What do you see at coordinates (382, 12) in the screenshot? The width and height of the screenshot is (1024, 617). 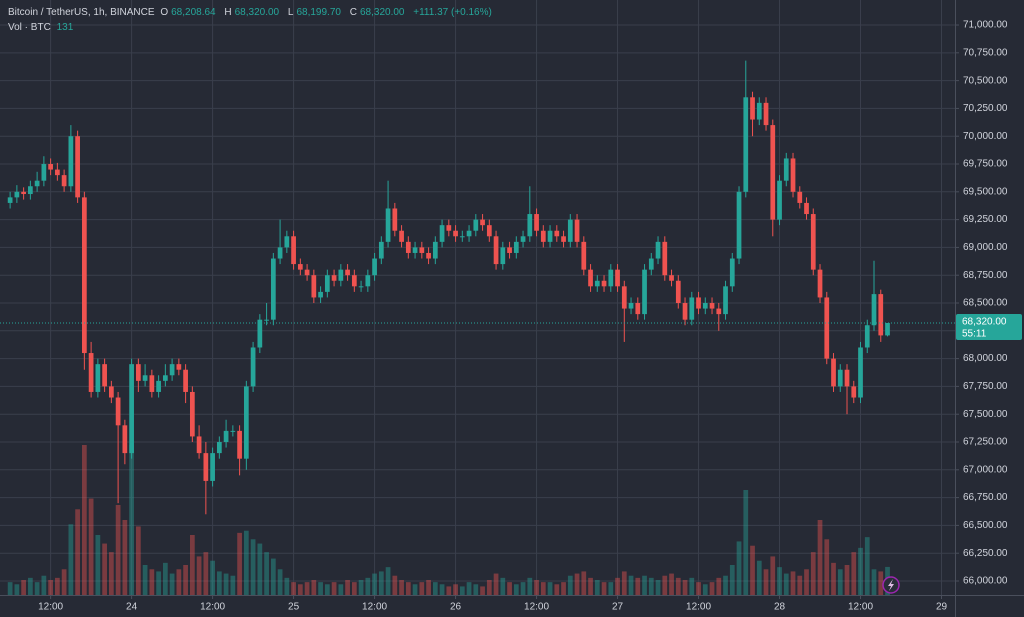 I see `ohlc-value: 68,320.00` at bounding box center [382, 12].